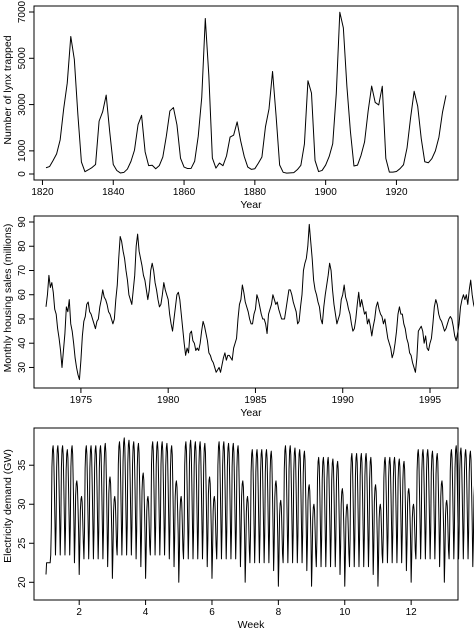 This screenshot has height=632, width=474. I want to click on y-tick-label: 1000, so click(22, 150).